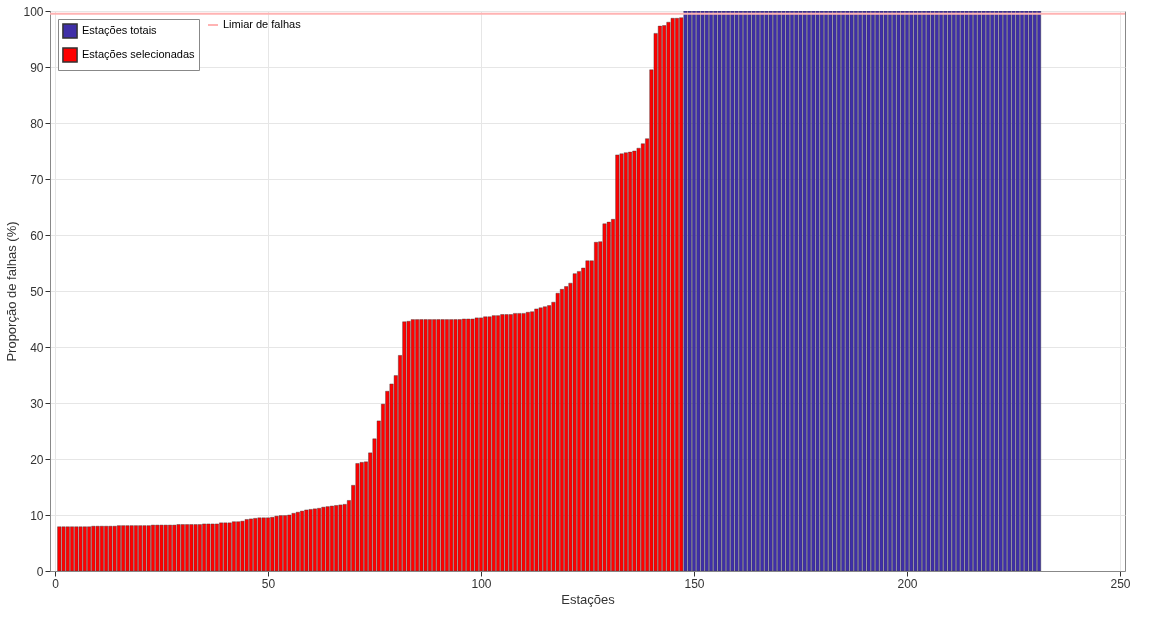 The height and width of the screenshot is (626, 1152). Describe the element at coordinates (40, 571) in the screenshot. I see `y-tick-label: 0` at that location.